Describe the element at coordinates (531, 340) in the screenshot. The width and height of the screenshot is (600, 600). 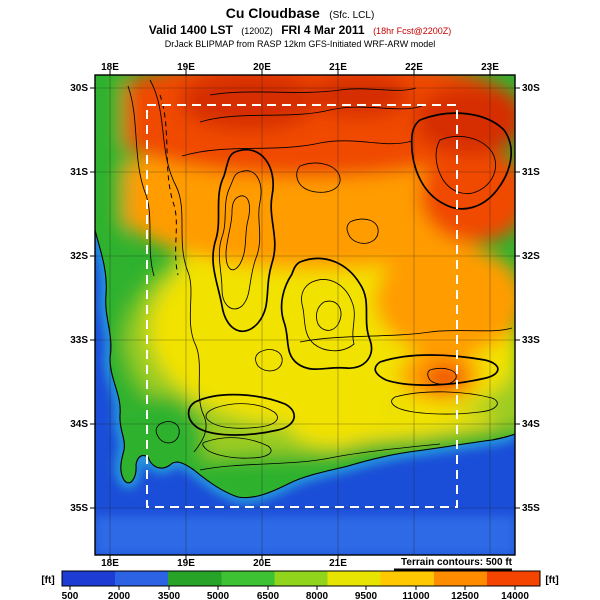
I see `lat-label-right-33s: 33S` at that location.